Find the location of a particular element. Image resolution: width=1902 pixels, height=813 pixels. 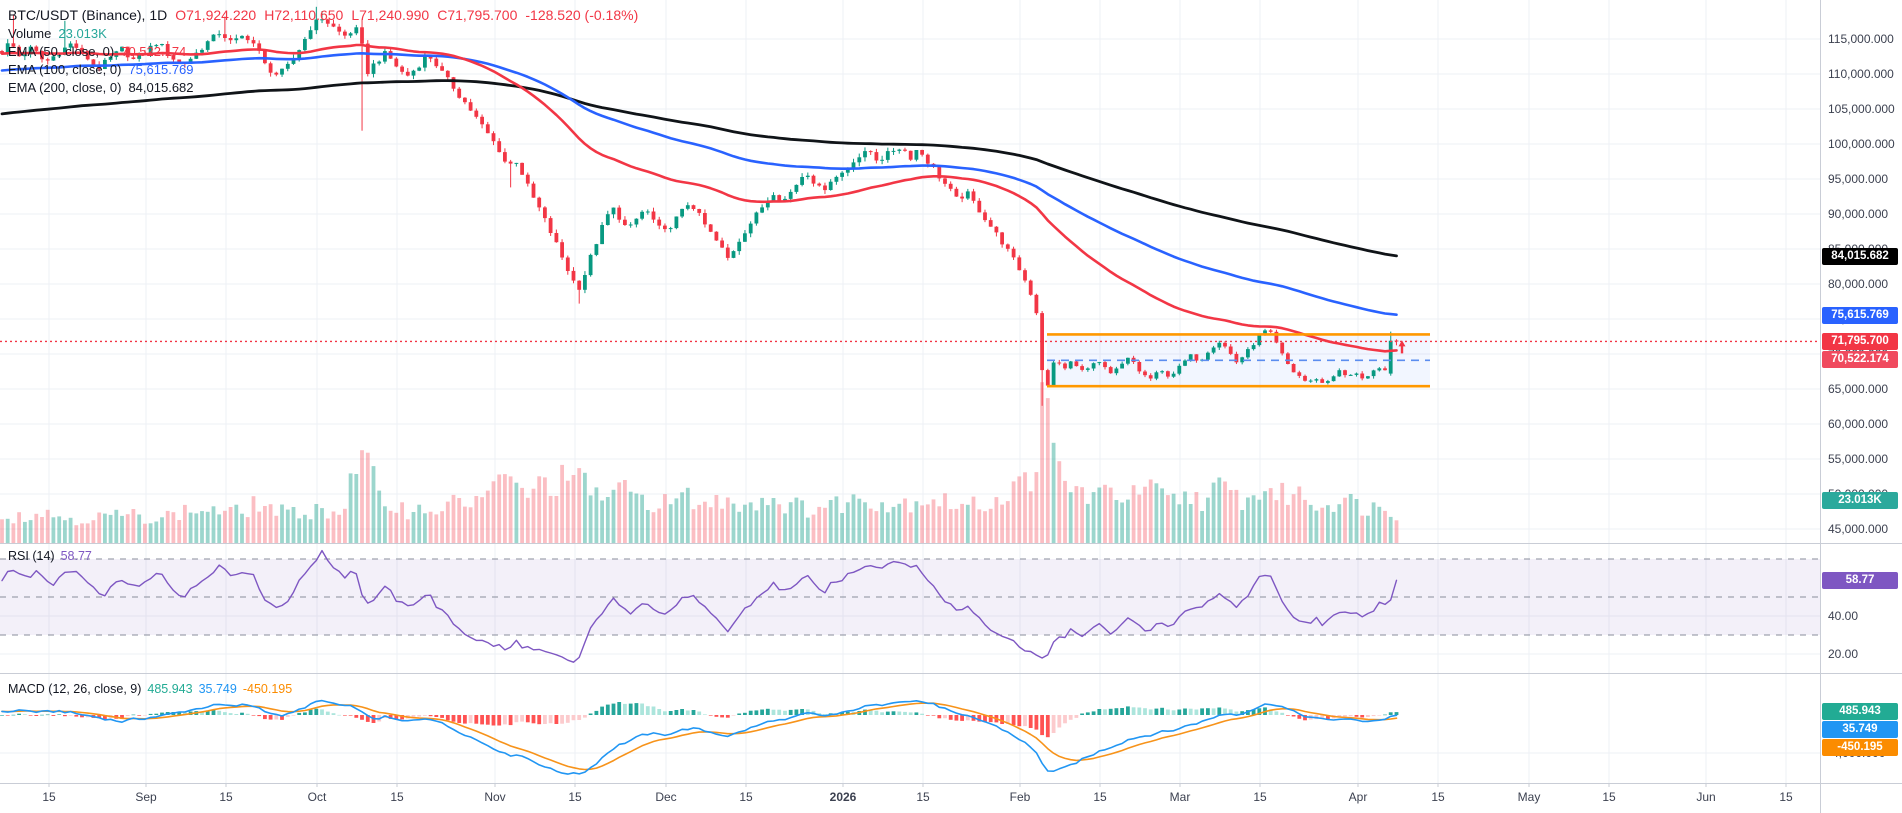

rsi-axis-tick: 40.00 is located at coordinates (1843, 616).